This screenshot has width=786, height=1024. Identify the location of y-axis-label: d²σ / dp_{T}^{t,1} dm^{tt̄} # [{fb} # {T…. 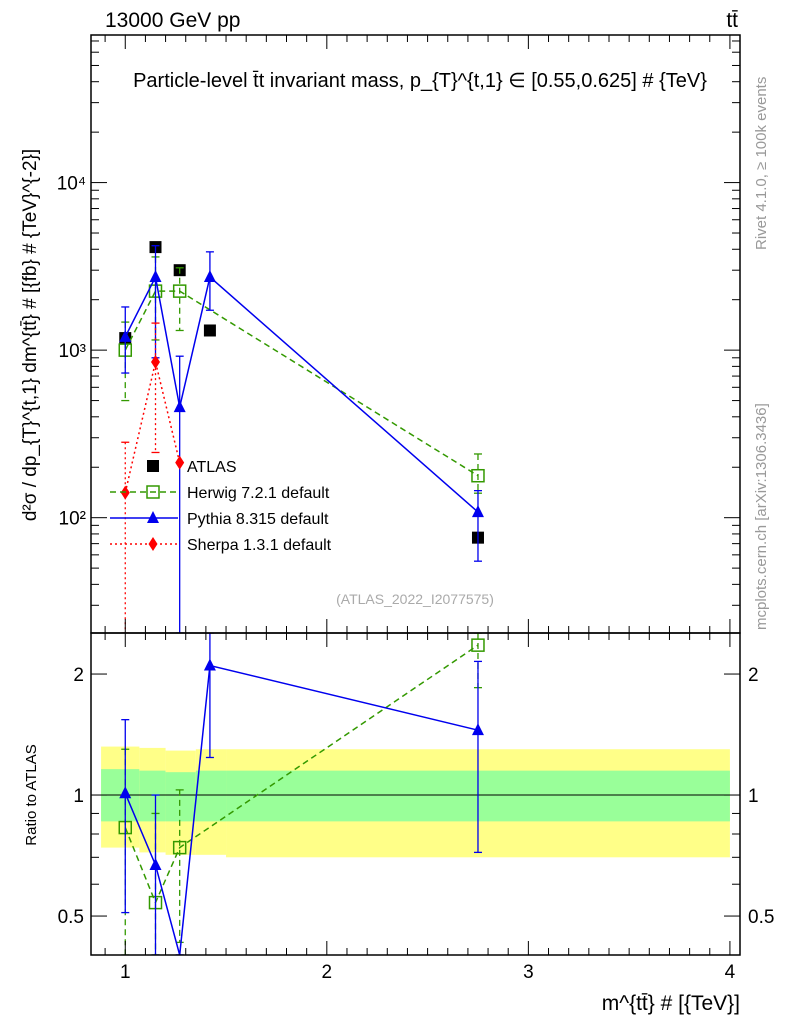
(30, 335).